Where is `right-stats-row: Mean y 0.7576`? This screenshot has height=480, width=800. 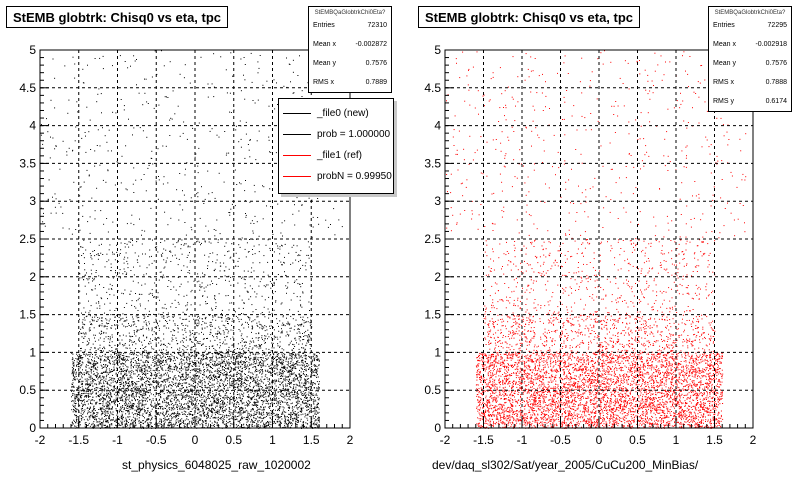 right-stats-row: Mean y 0.7576 is located at coordinates (750, 63).